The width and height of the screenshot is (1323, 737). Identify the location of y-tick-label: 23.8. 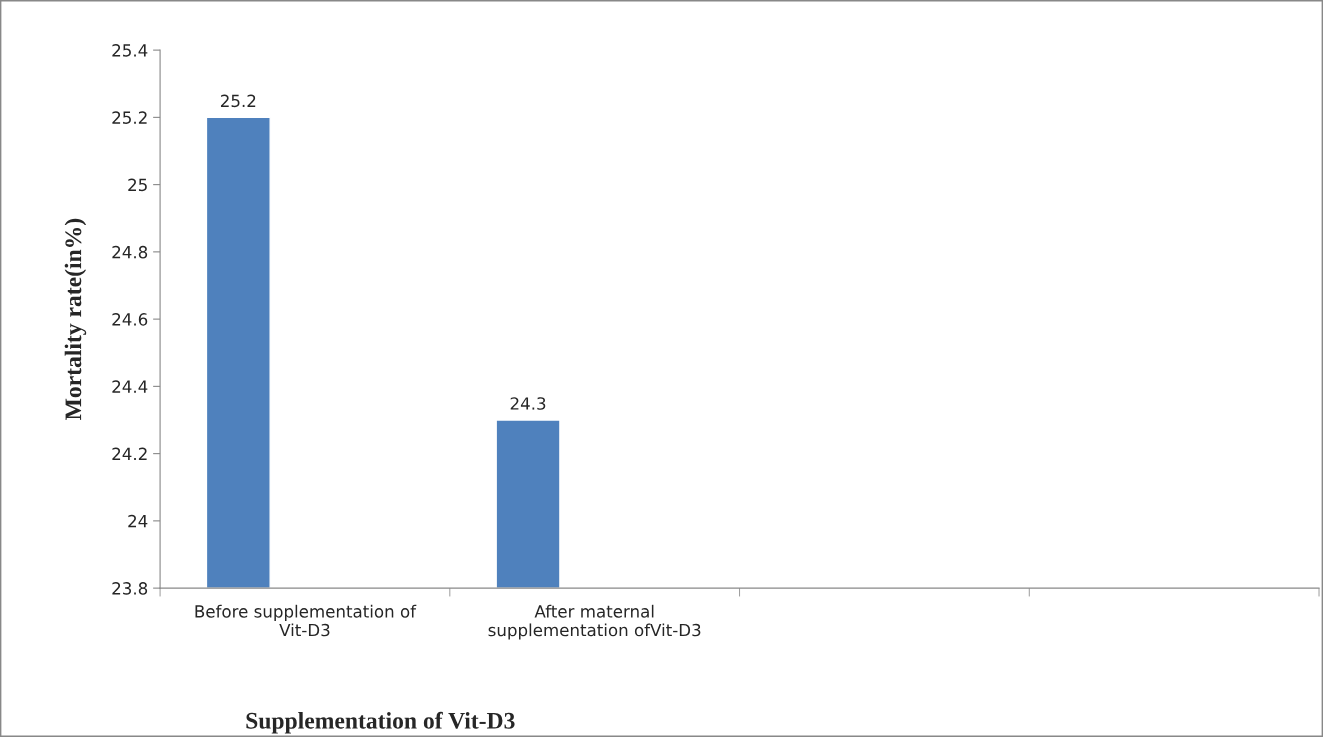
(130, 588).